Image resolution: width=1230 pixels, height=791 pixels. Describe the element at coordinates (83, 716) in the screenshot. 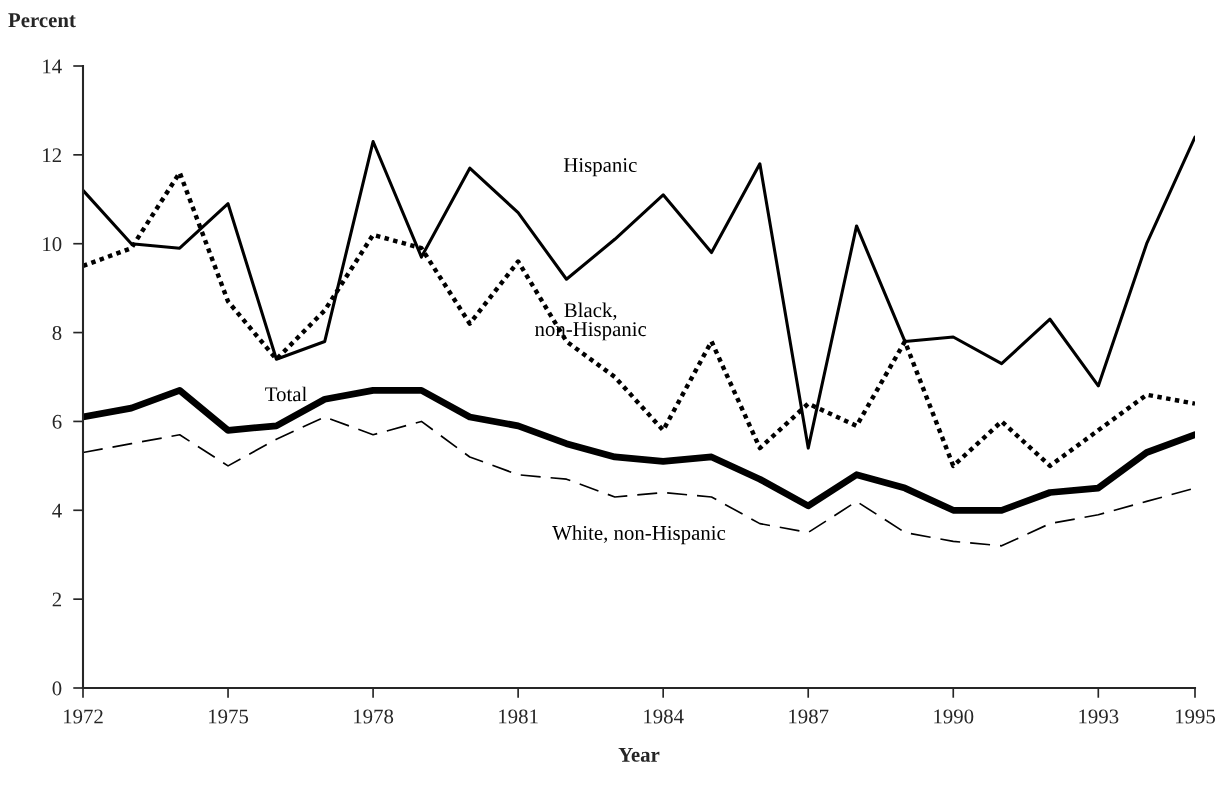

I see `x-tick-label: 1972` at that location.